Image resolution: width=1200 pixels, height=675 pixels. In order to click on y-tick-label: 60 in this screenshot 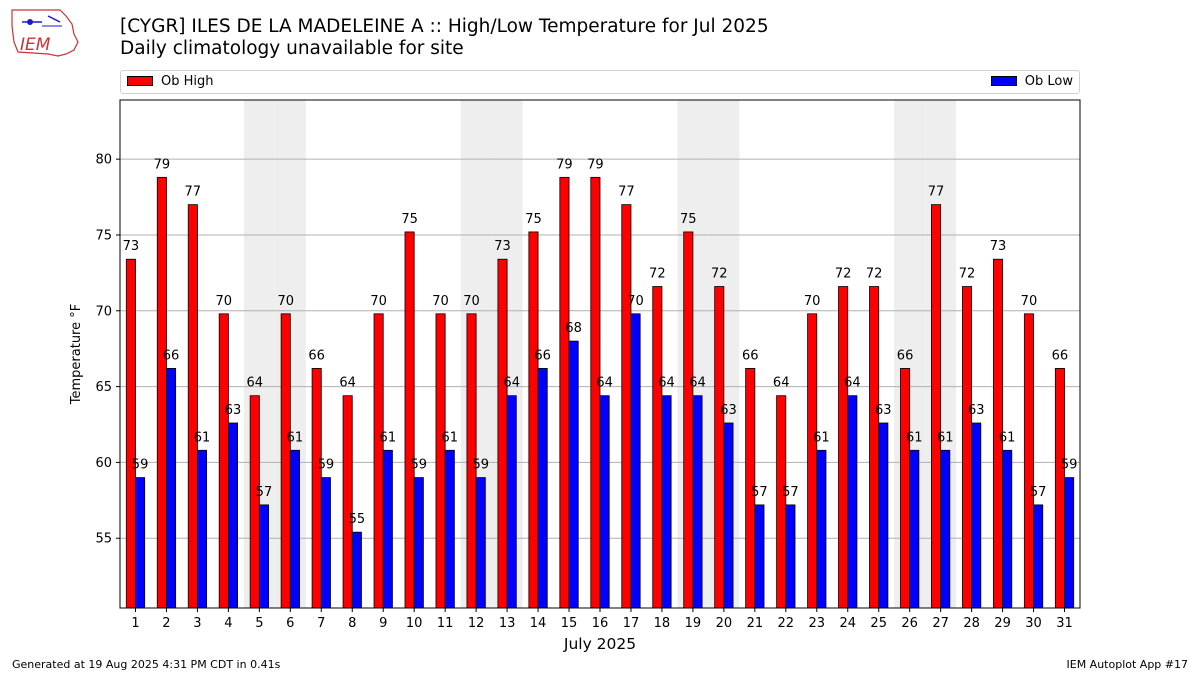, I will do `click(103, 463)`.